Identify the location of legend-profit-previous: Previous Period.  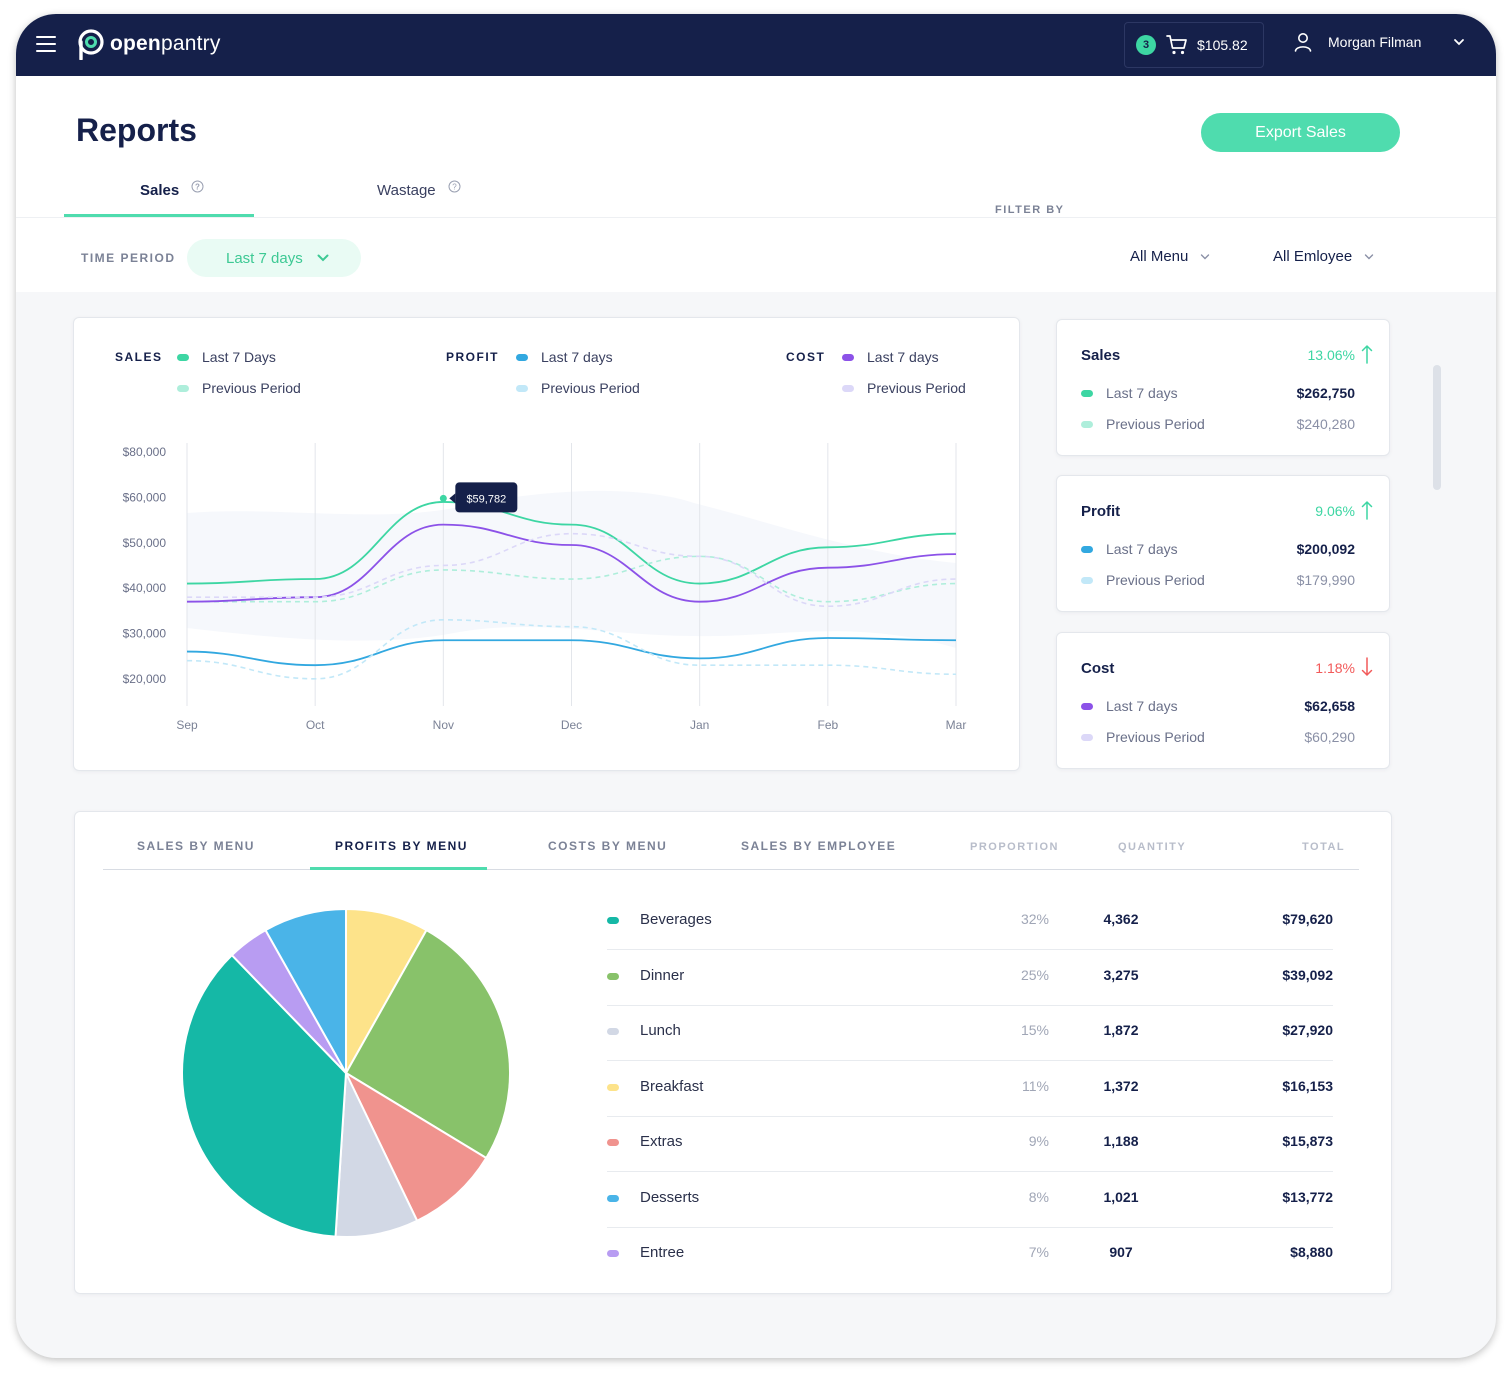
(578, 388).